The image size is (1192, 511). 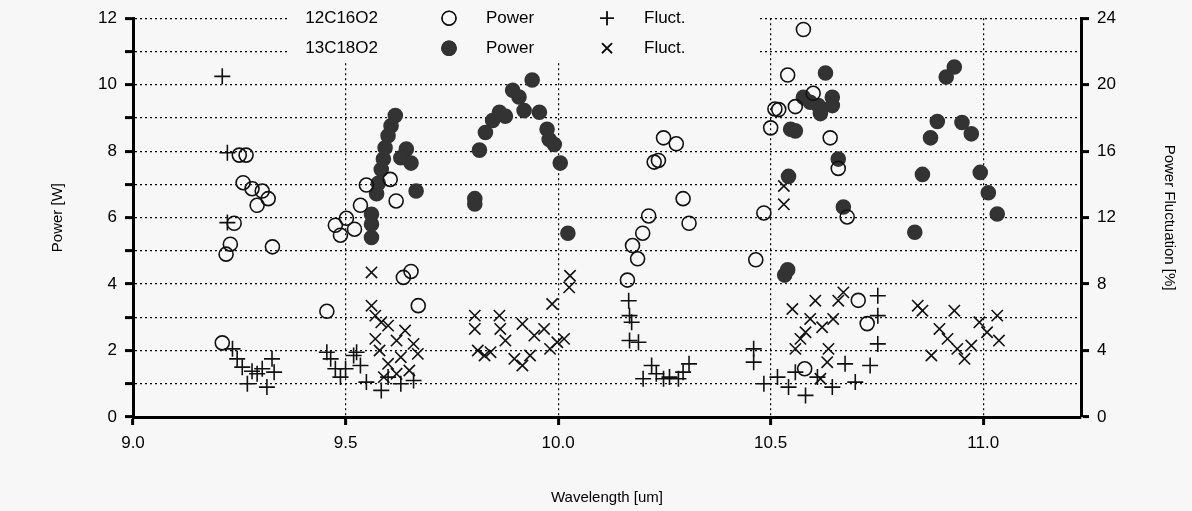 What do you see at coordinates (133, 442) in the screenshot?
I see `x-tick-label: 9.0` at bounding box center [133, 442].